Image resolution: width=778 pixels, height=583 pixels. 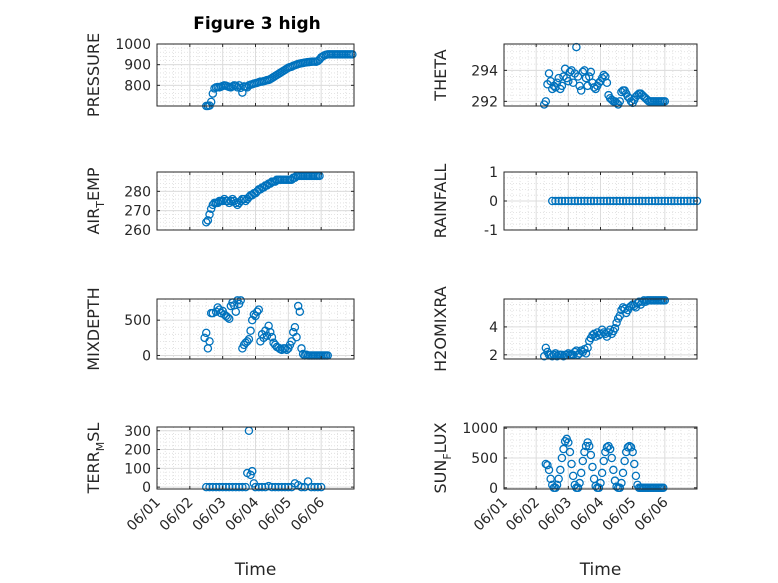 What do you see at coordinates (440, 437) in the screenshot?
I see `y-axis-label-part: LUX` at bounding box center [440, 437].